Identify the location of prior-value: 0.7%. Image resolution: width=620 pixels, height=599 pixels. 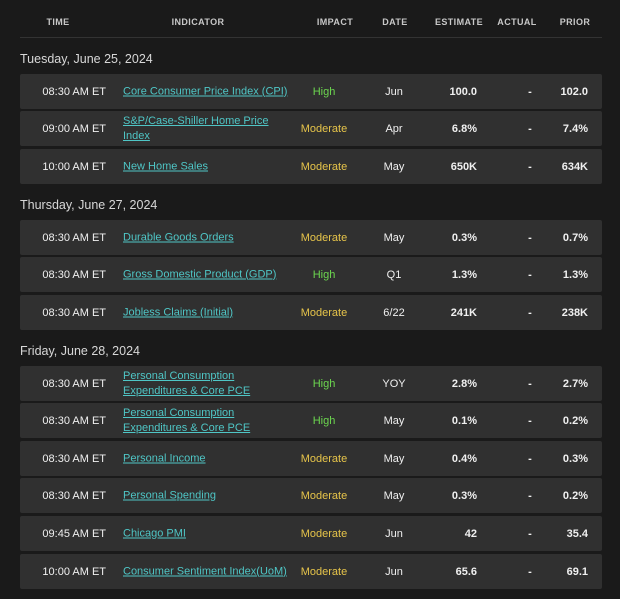
(575, 237).